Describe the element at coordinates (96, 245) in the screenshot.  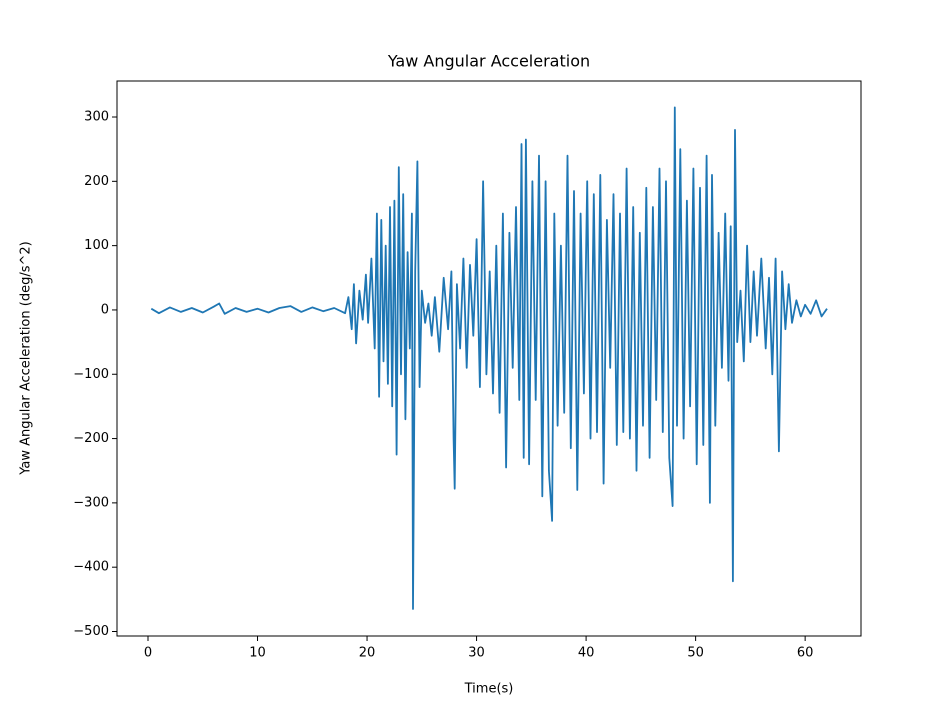
I see `y-tick-label: 100` at that location.